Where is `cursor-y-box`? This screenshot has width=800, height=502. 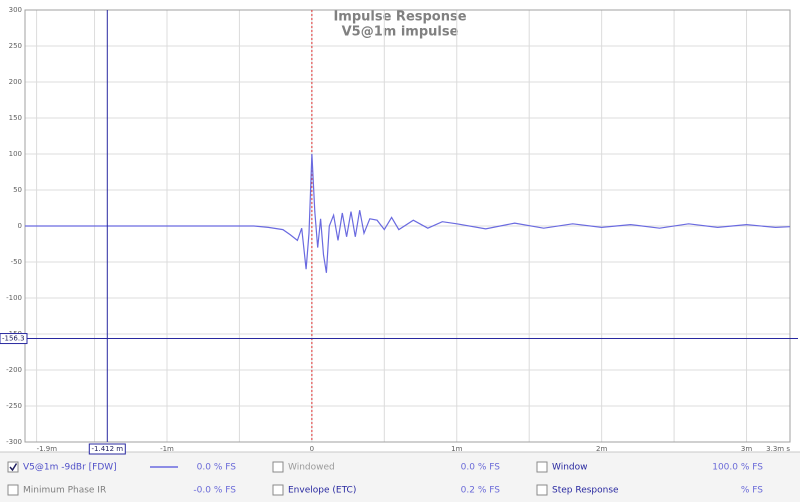
cursor-y-box is located at coordinates (14, 339).